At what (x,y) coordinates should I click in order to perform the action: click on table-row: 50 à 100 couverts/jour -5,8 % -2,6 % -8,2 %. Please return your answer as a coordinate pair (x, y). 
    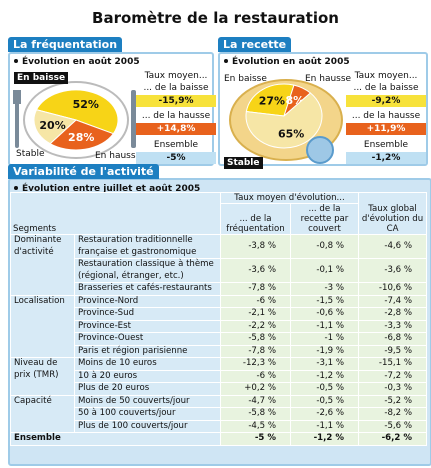
    Looking at the image, I should click on (219, 414).